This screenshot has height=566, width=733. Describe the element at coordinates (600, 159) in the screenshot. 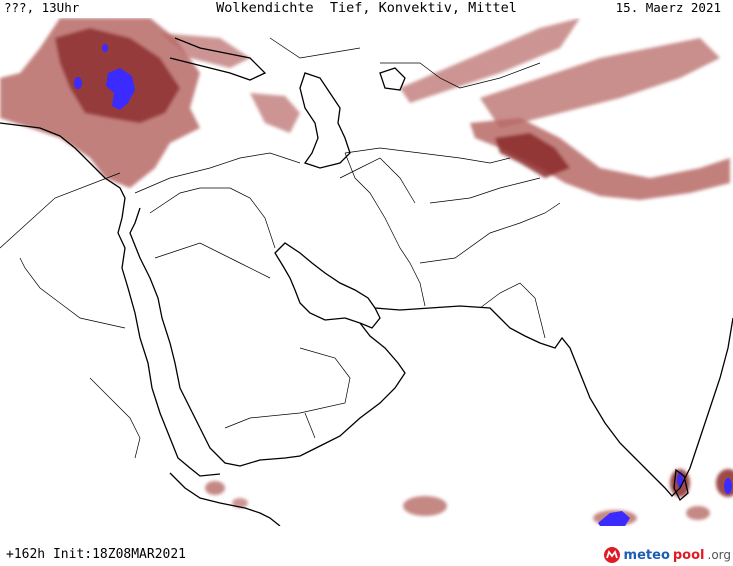

I see `cloud-area-himalaya` at that location.